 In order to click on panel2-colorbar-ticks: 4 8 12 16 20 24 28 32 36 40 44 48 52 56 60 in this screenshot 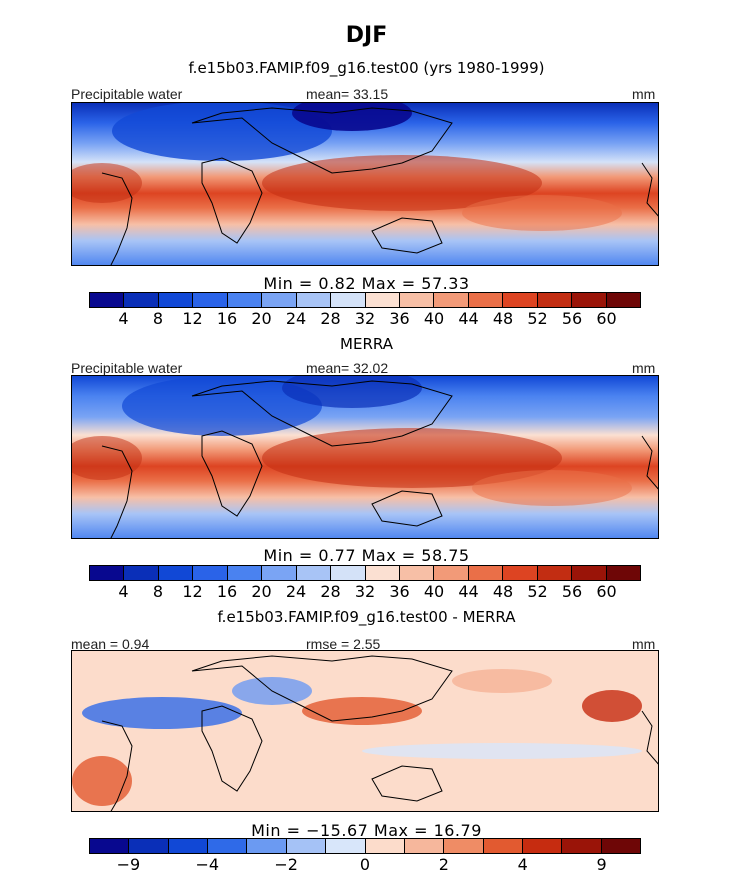, I will do `click(365, 592)`.